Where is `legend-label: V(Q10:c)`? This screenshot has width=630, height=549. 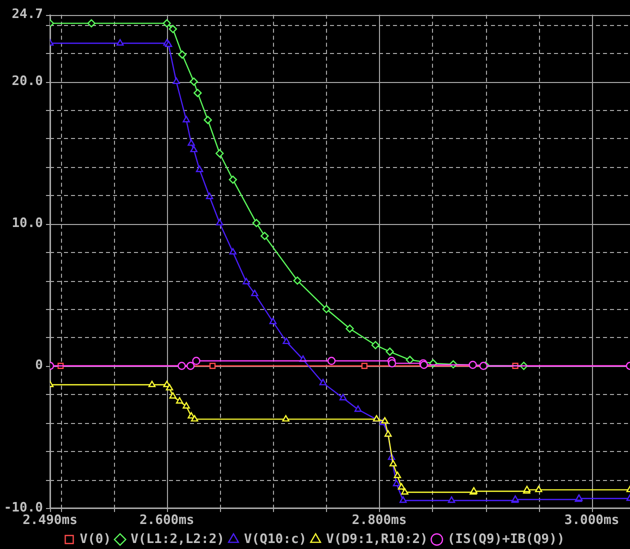
legend-label: V(Q10:c) is located at coordinates (275, 539).